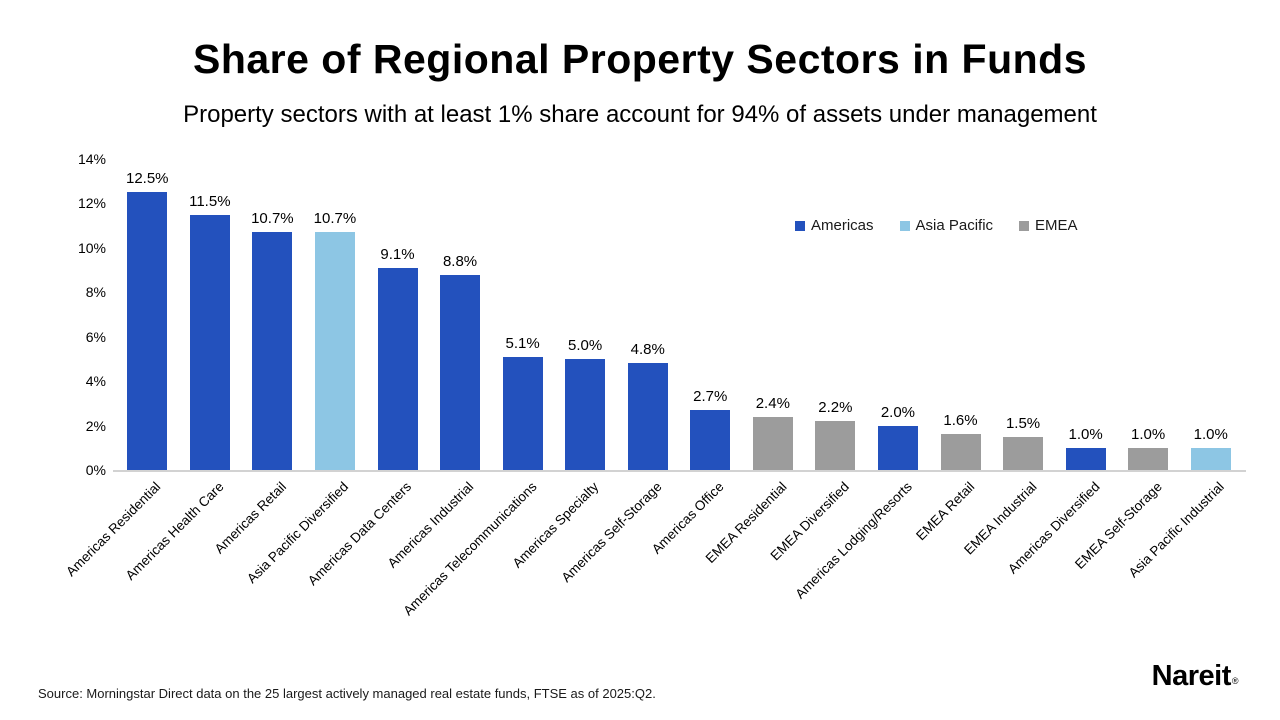 The height and width of the screenshot is (720, 1280). I want to click on bar-americas-lodging-resorts, so click(897, 447).